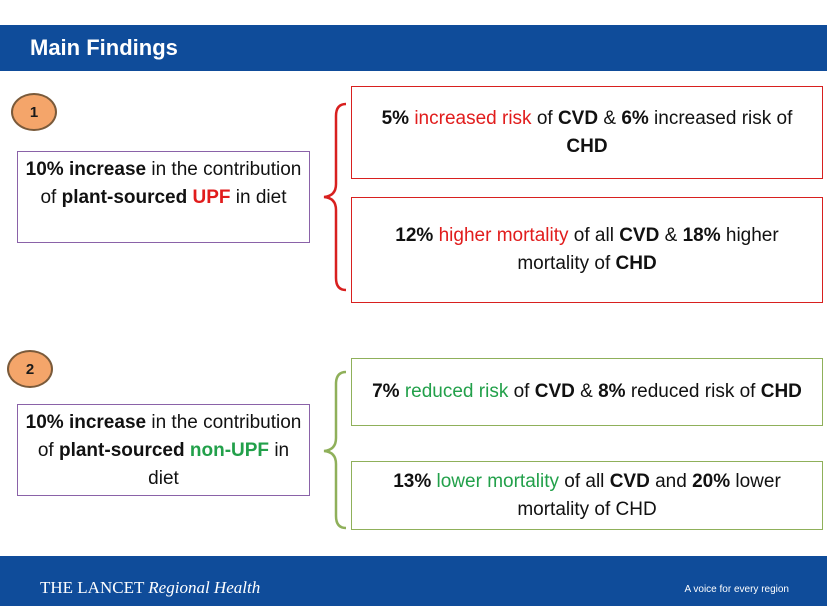 The image size is (827, 606). Describe the element at coordinates (386, 391) in the screenshot. I see `result-text: 7%` at that location.